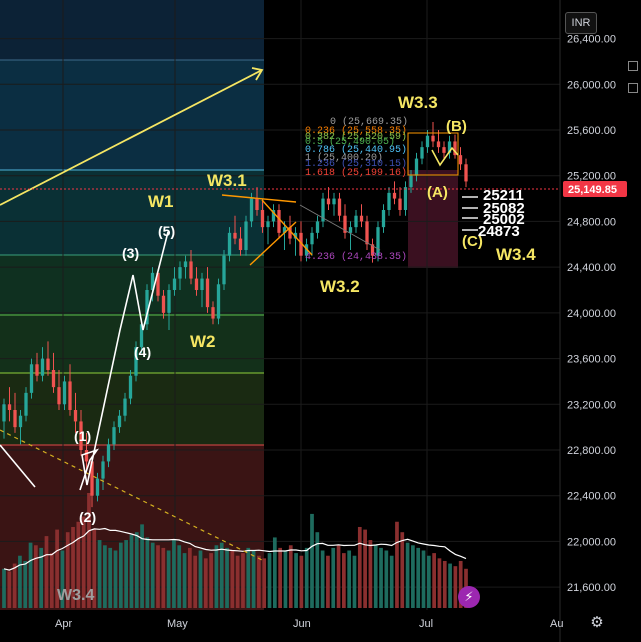  Describe the element at coordinates (340, 286) in the screenshot. I see `wave-label: W3.2` at that location.